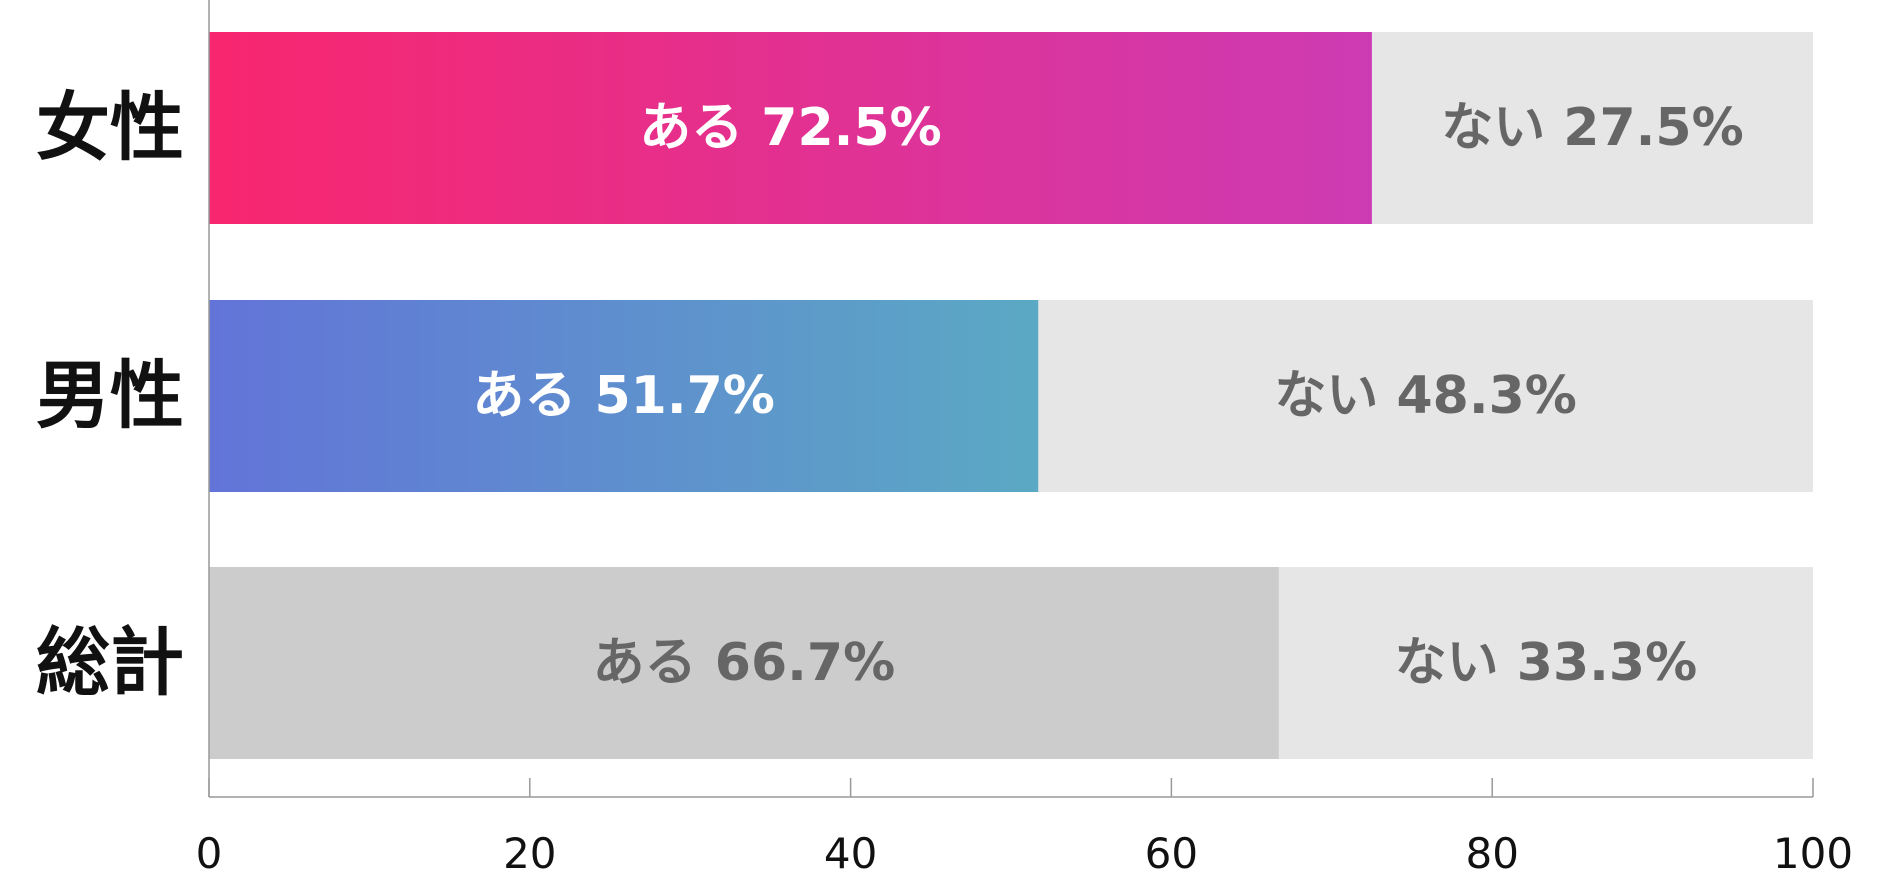 The width and height of the screenshot is (1888, 893). I want to click on value-label-no-total: ない 33.3%, so click(1546, 663).